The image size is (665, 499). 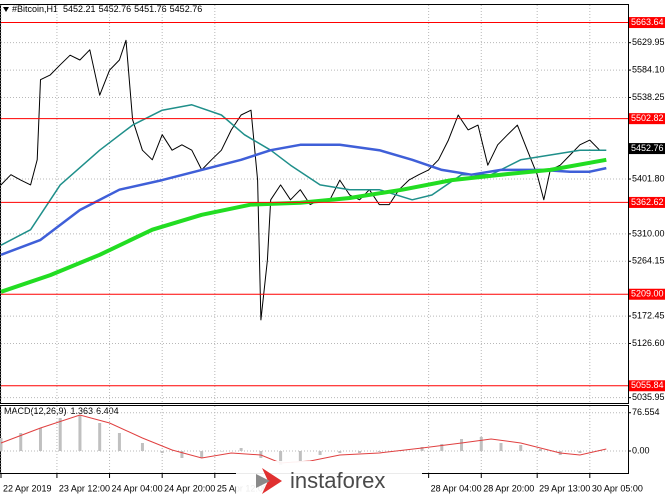 What do you see at coordinates (84, 488) in the screenshot?
I see `x-tick-label: 23 Apr 12:00` at bounding box center [84, 488].